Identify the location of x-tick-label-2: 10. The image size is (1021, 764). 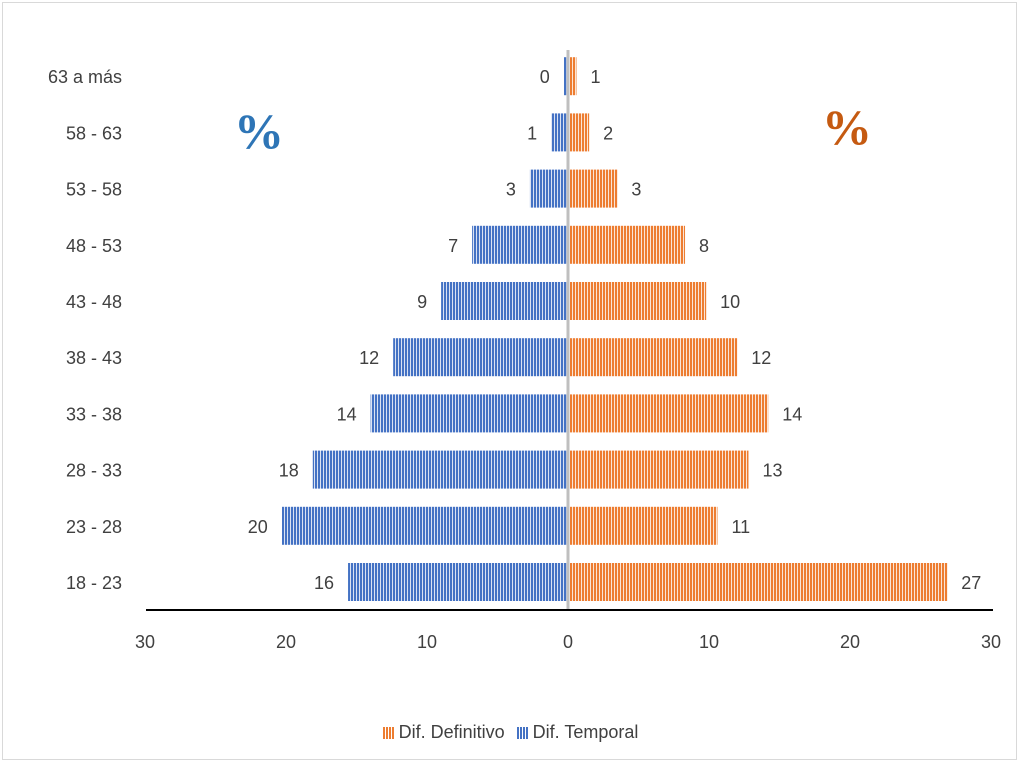
(427, 642).